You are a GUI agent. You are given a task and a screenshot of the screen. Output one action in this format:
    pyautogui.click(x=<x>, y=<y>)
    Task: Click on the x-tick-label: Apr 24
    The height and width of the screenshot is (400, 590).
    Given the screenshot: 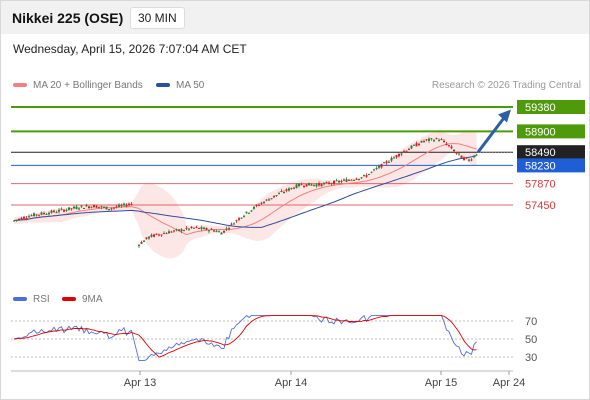 What is the action you would take?
    pyautogui.click(x=509, y=383)
    